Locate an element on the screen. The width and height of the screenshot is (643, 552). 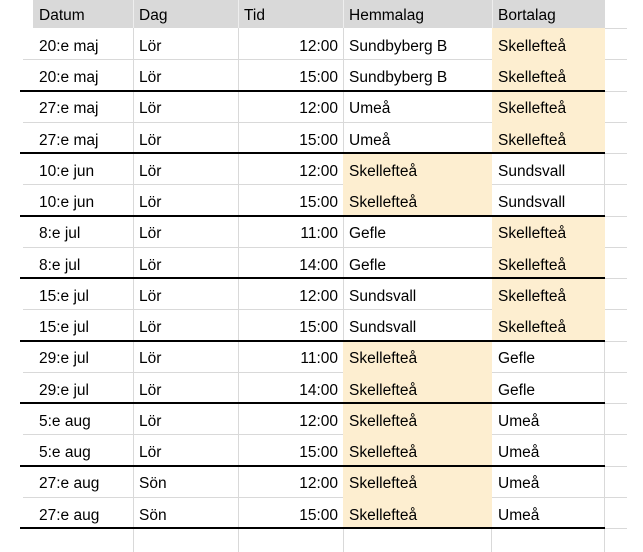
table-row: 8:e jul Lör 11:00 Gefle Skellefteå is located at coordinates (319, 231).